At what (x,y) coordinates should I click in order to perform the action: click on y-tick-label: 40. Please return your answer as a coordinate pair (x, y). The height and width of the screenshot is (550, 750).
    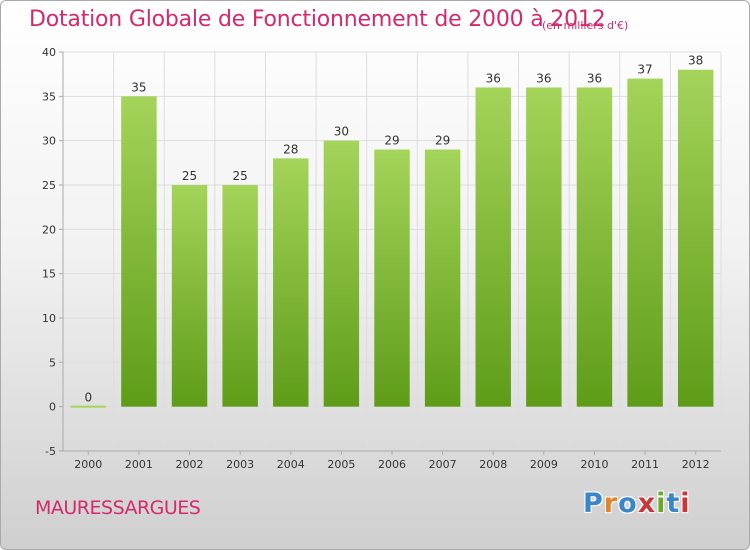
    Looking at the image, I should click on (49, 52).